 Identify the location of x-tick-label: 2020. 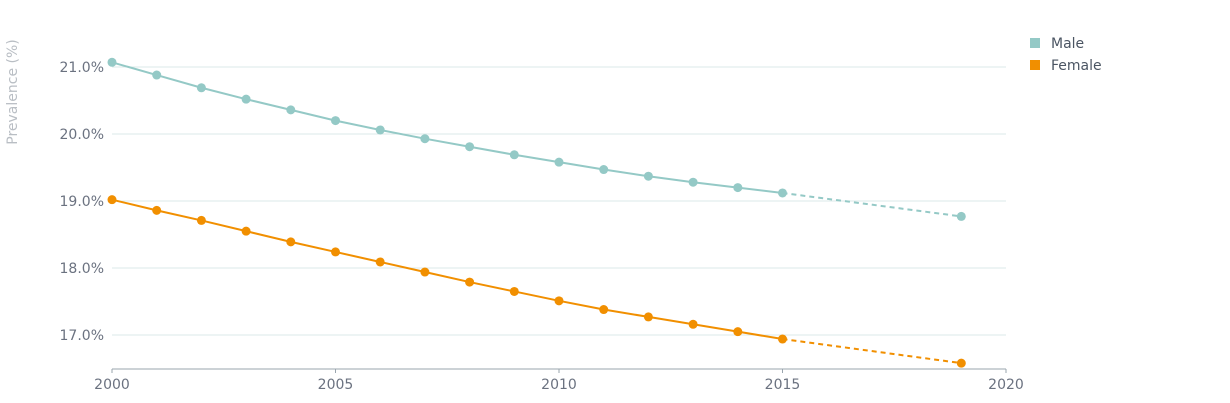
(1006, 385).